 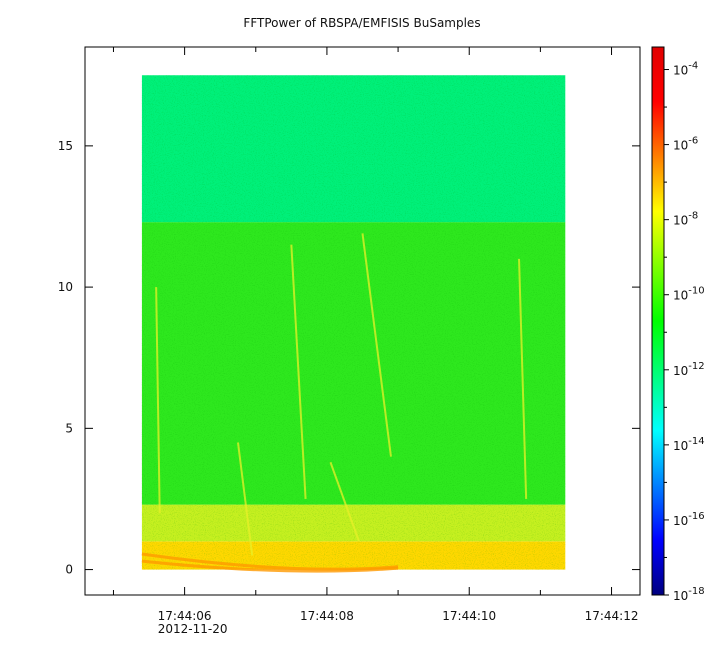 I want to click on colorbar-ticks: 10⁻⁴ 10⁻⁶ 10⁻⁸ 10⁻¹⁰ 10⁻¹² 10⁻¹⁴ 10⁻¹⁶ 10⁻¹⁸, so click(x=684, y=332).